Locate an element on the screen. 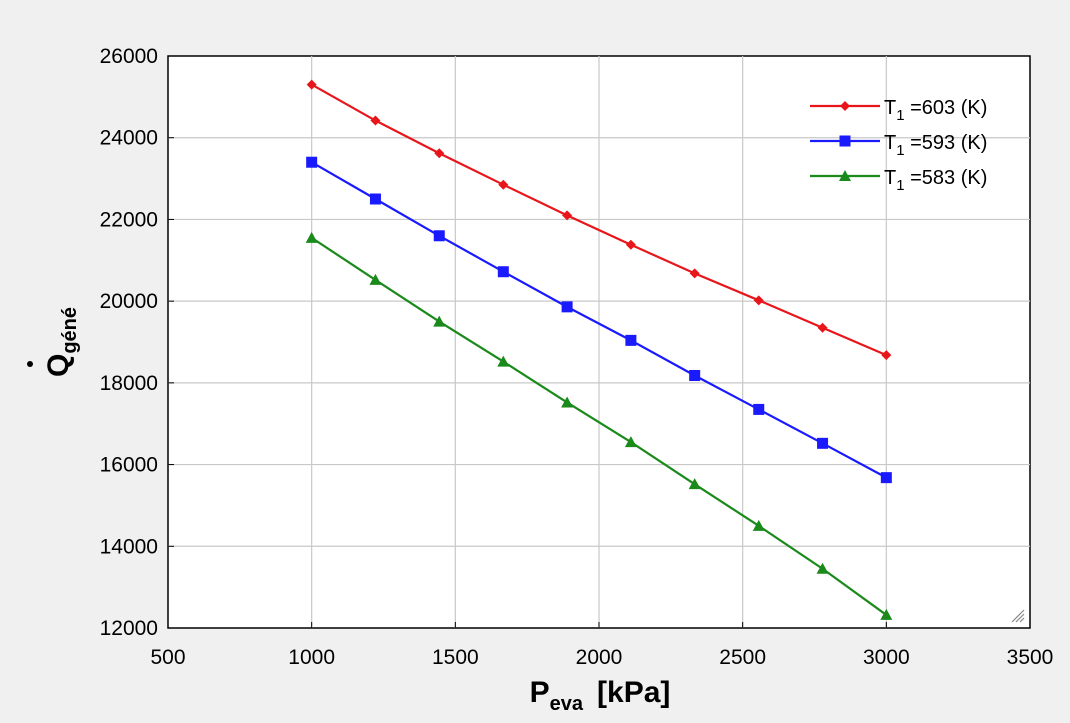  x-tick-label: 1000 is located at coordinates (311, 657).